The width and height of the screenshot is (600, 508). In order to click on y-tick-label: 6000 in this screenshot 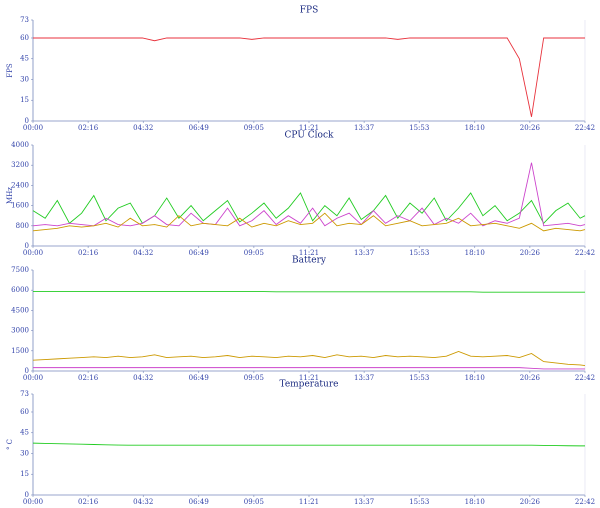, I will do `click(20, 290)`.